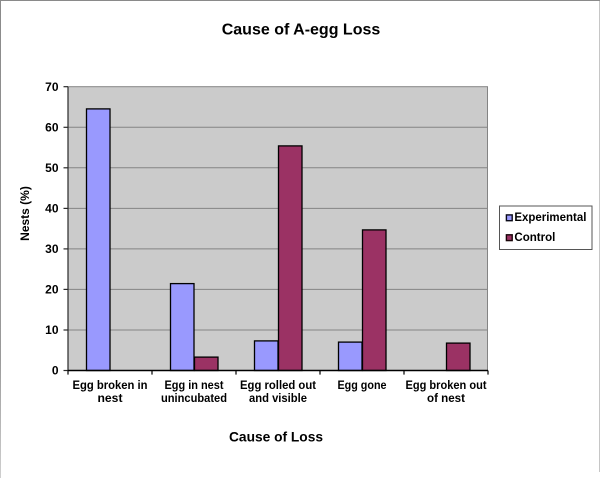 Image resolution: width=600 pixels, height=478 pixels. Describe the element at coordinates (52, 209) in the screenshot. I see `svg-text: 40` at that location.